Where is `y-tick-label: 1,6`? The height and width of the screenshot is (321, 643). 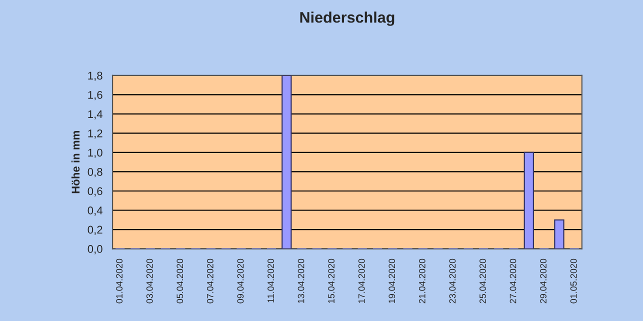
y-tick-label: 1,6 is located at coordinates (95, 95).